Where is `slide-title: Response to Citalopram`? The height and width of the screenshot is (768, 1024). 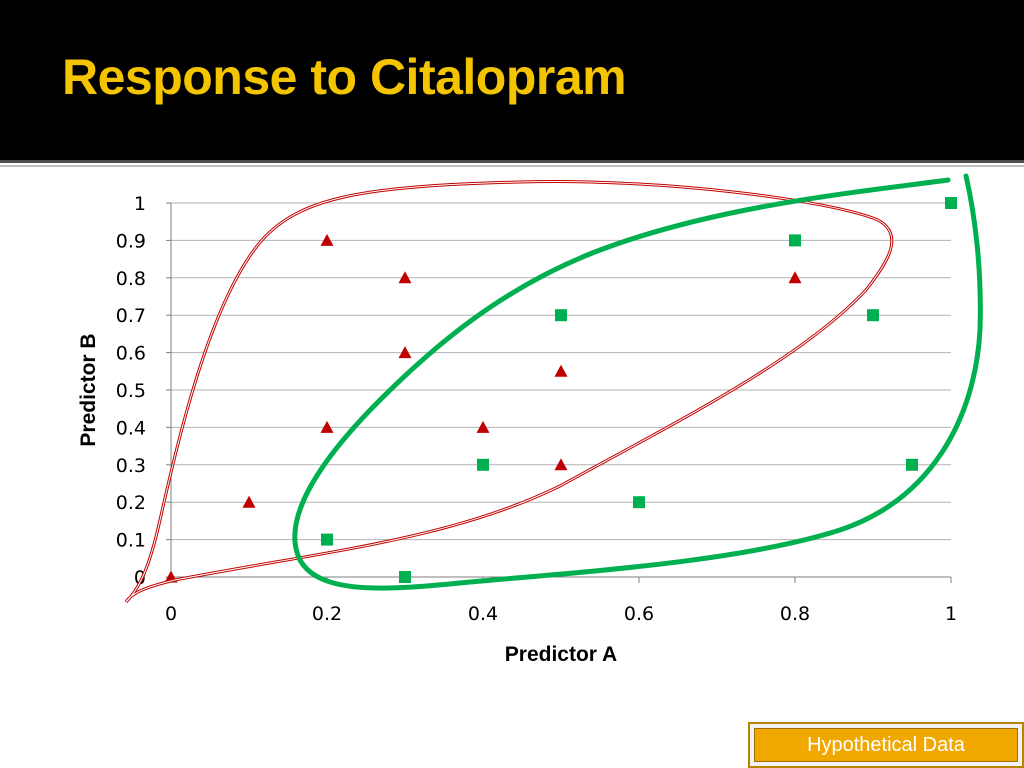 slide-title: Response to Citalopram is located at coordinates (344, 77).